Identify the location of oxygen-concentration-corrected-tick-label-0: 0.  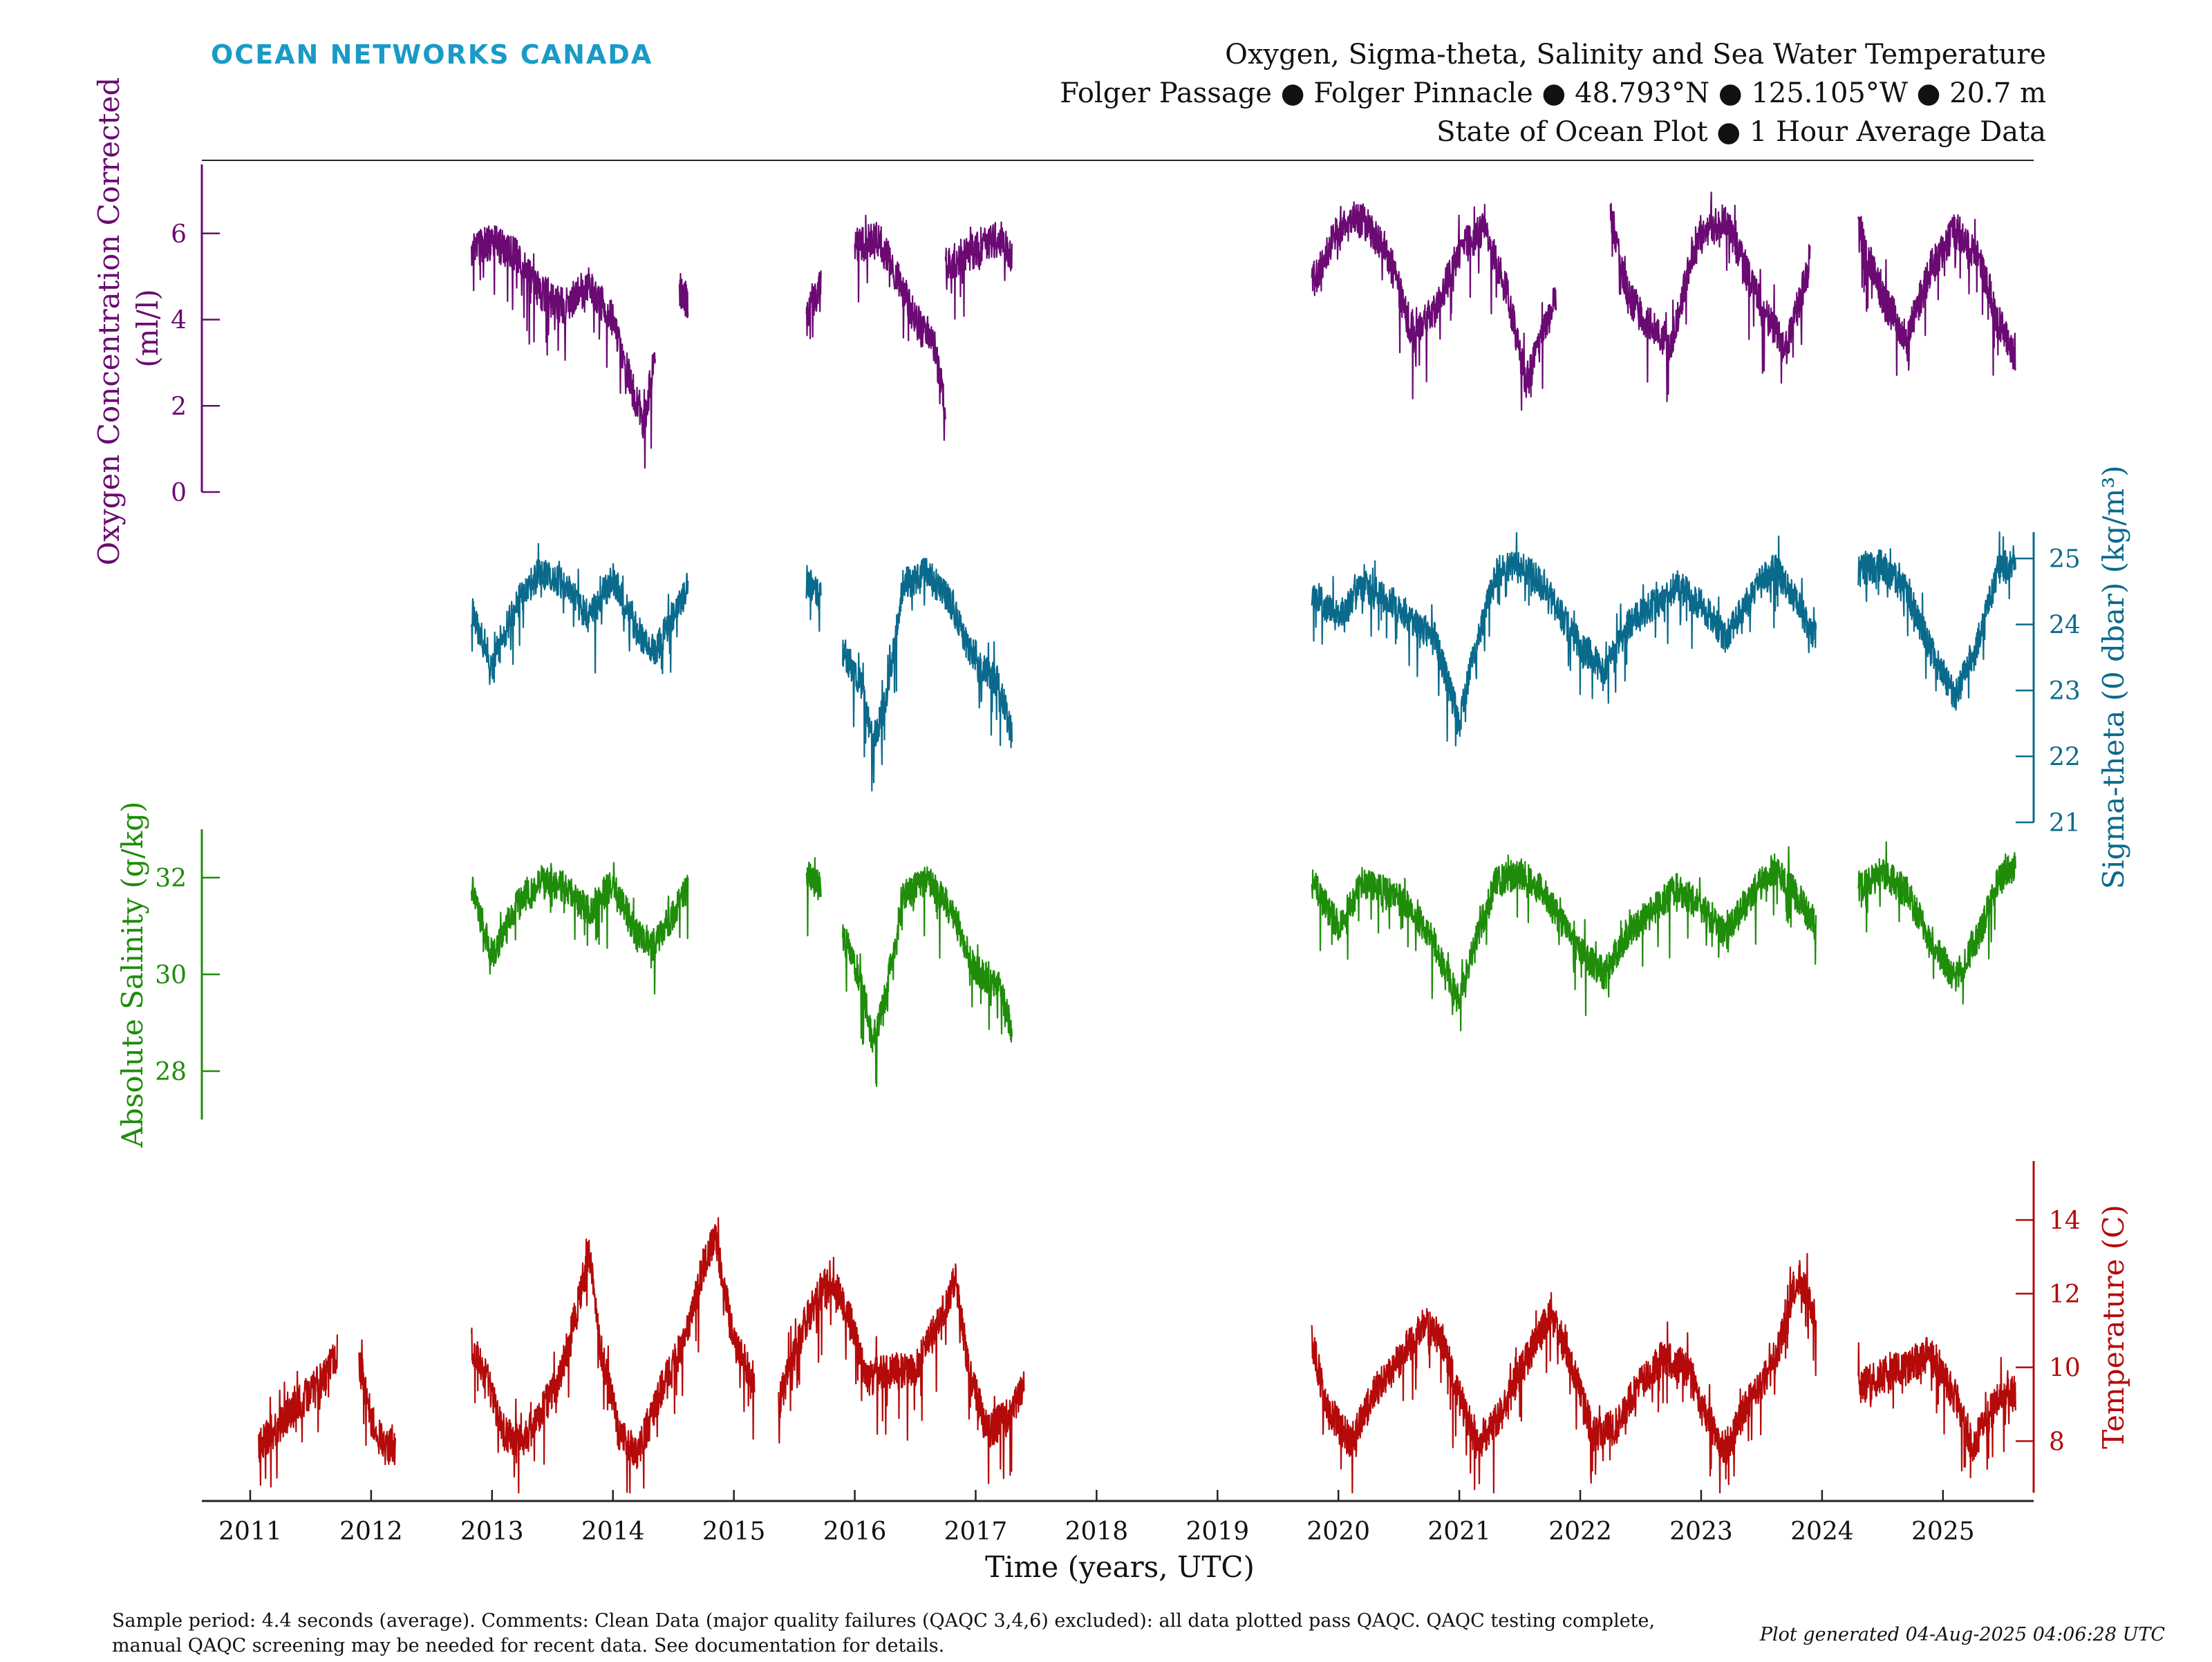
(179, 493).